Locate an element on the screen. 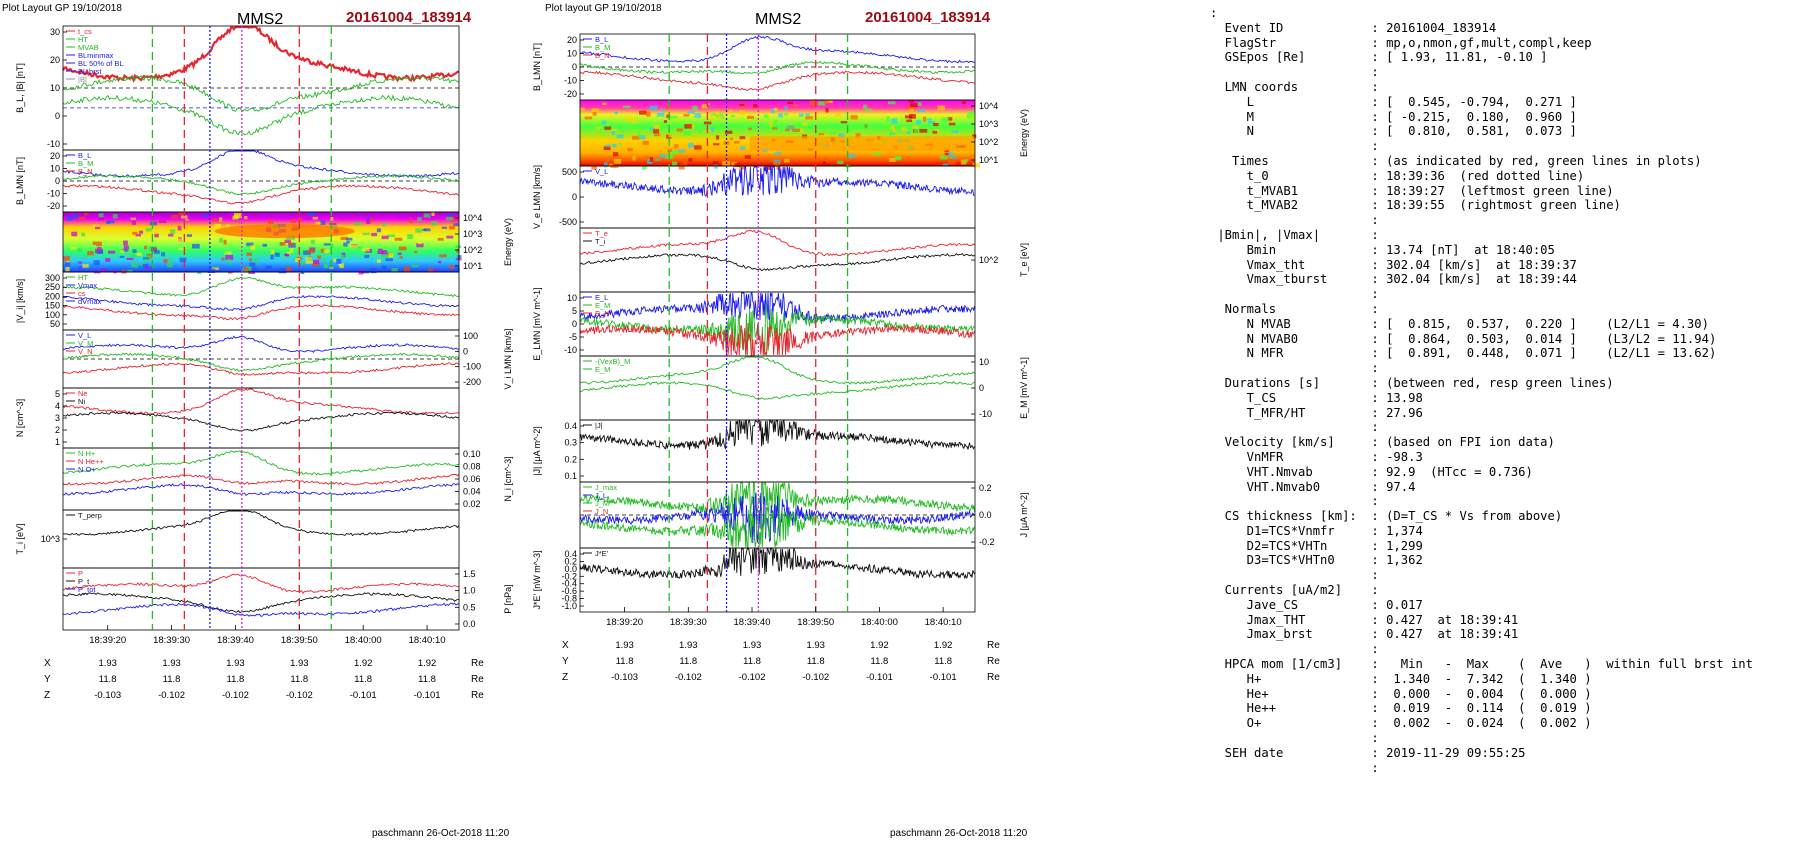 The width and height of the screenshot is (1804, 841). y-axis-label: N [cm^-3] is located at coordinates (20, 418).